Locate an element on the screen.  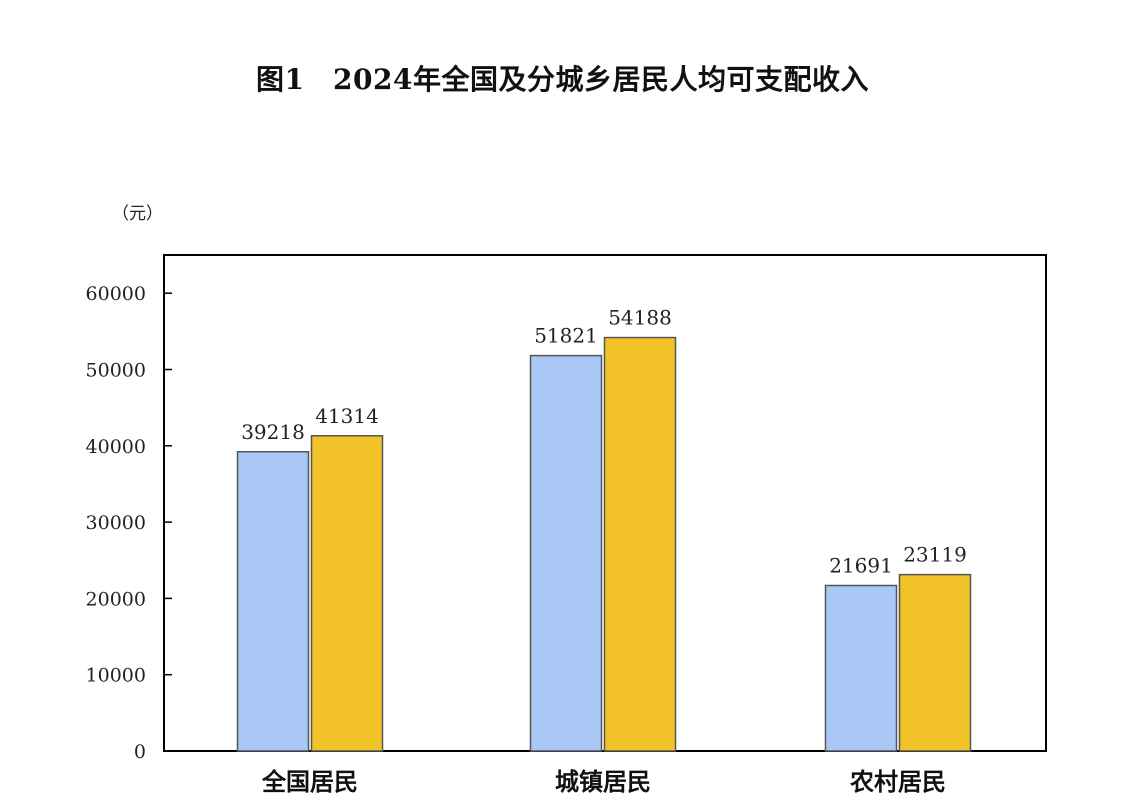
x-category-label: 农村居民 is located at coordinates (897, 782).